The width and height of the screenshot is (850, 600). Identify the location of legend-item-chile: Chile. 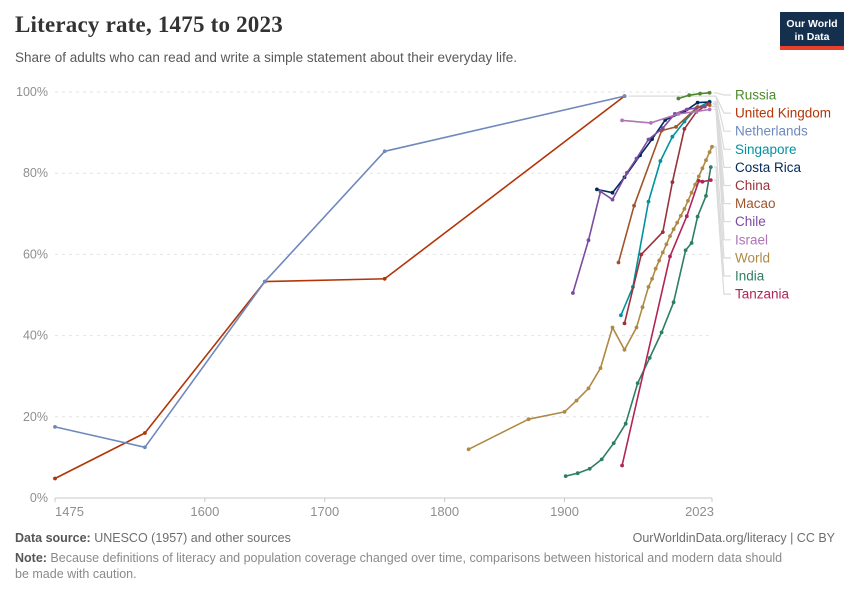
(750, 221).